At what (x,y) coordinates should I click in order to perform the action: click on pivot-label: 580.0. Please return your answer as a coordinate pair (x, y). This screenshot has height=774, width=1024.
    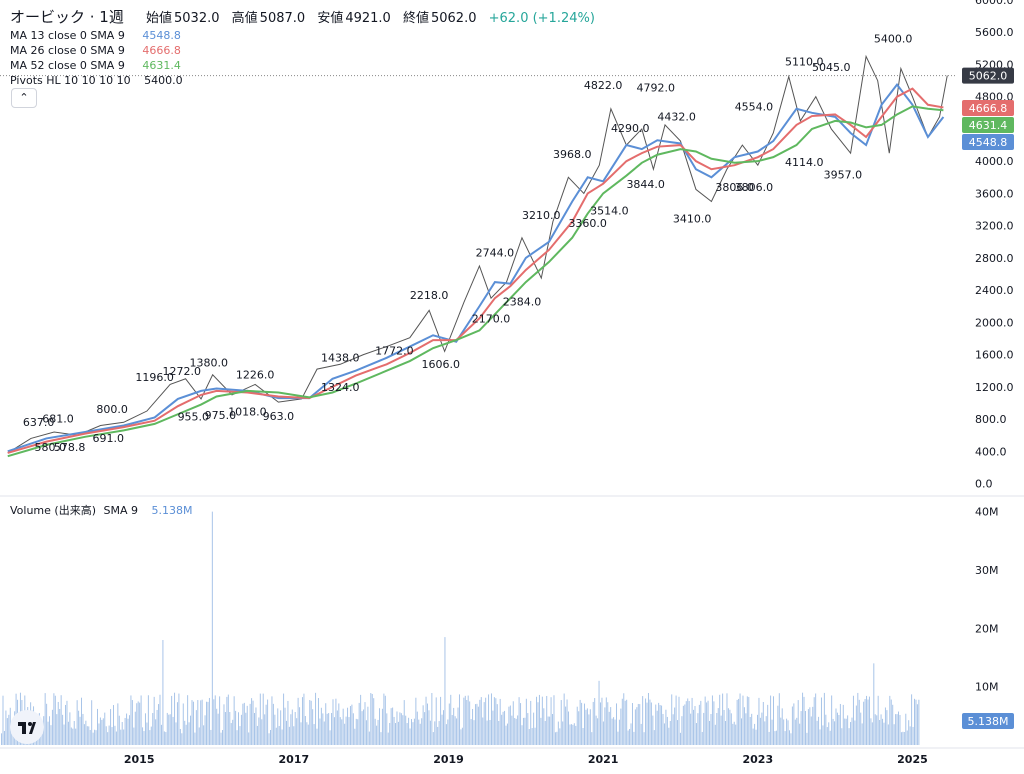
    Looking at the image, I should click on (51, 447).